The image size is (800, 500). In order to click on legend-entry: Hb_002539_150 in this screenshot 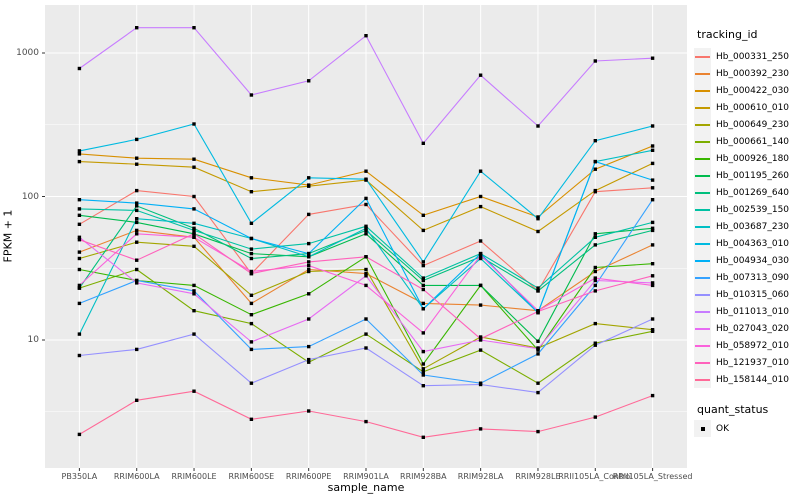, I will do `click(741, 209)`.